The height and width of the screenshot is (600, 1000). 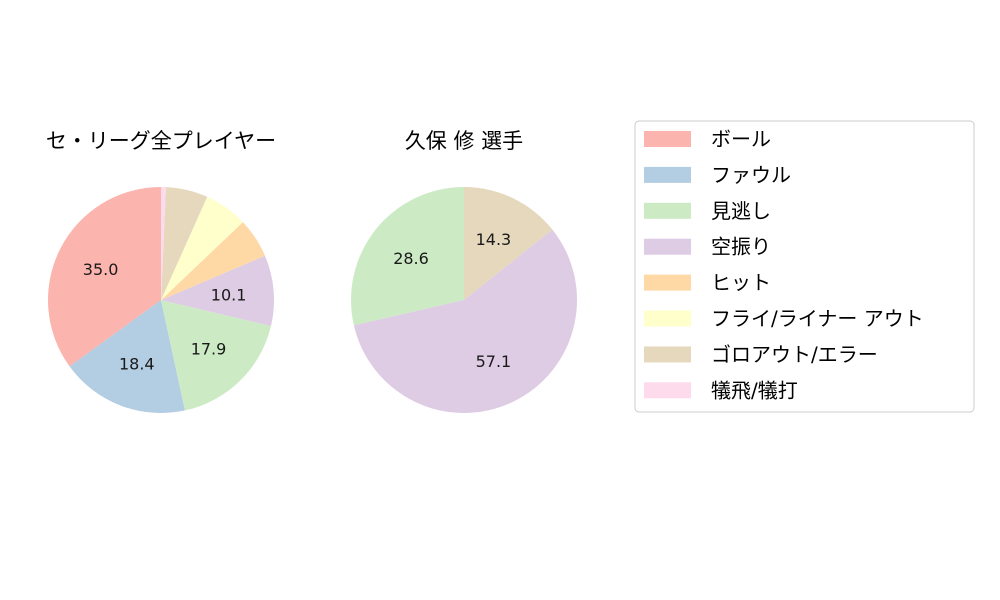 What do you see at coordinates (741, 211) in the screenshot?
I see `legend-label: 見逃し` at bounding box center [741, 211].